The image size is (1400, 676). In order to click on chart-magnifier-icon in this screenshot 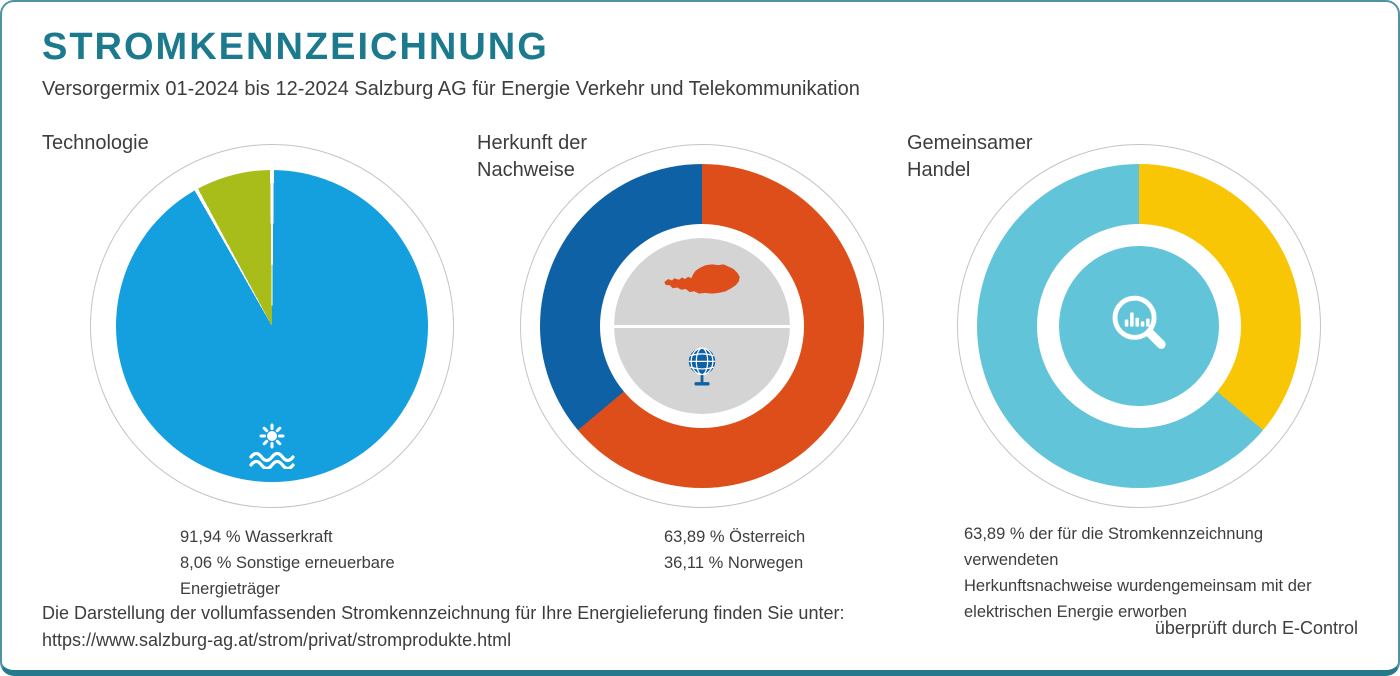, I will do `click(1139, 326)`.